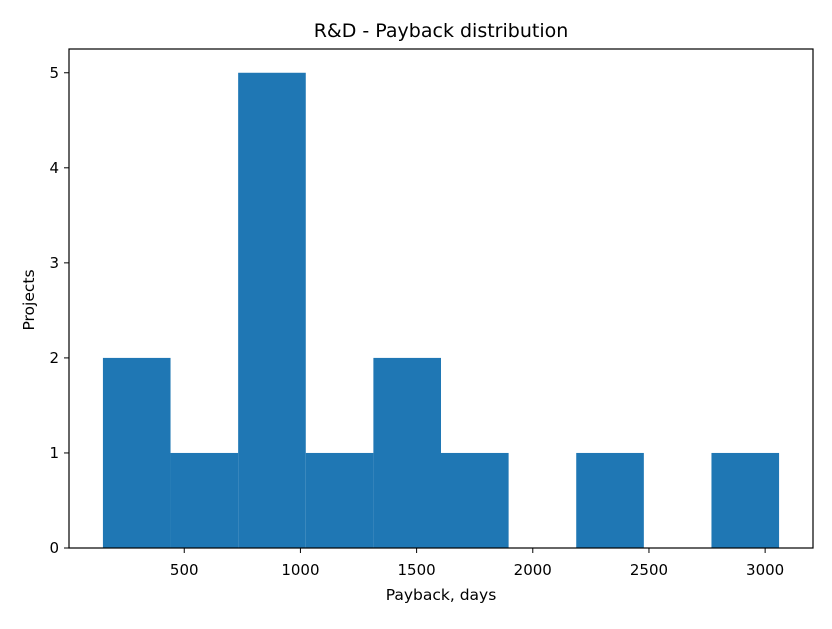 This screenshot has width=832, height=629. I want to click on x-axis-ticks: 500 1000 1500 2000 2500 3000, so click(477, 563).